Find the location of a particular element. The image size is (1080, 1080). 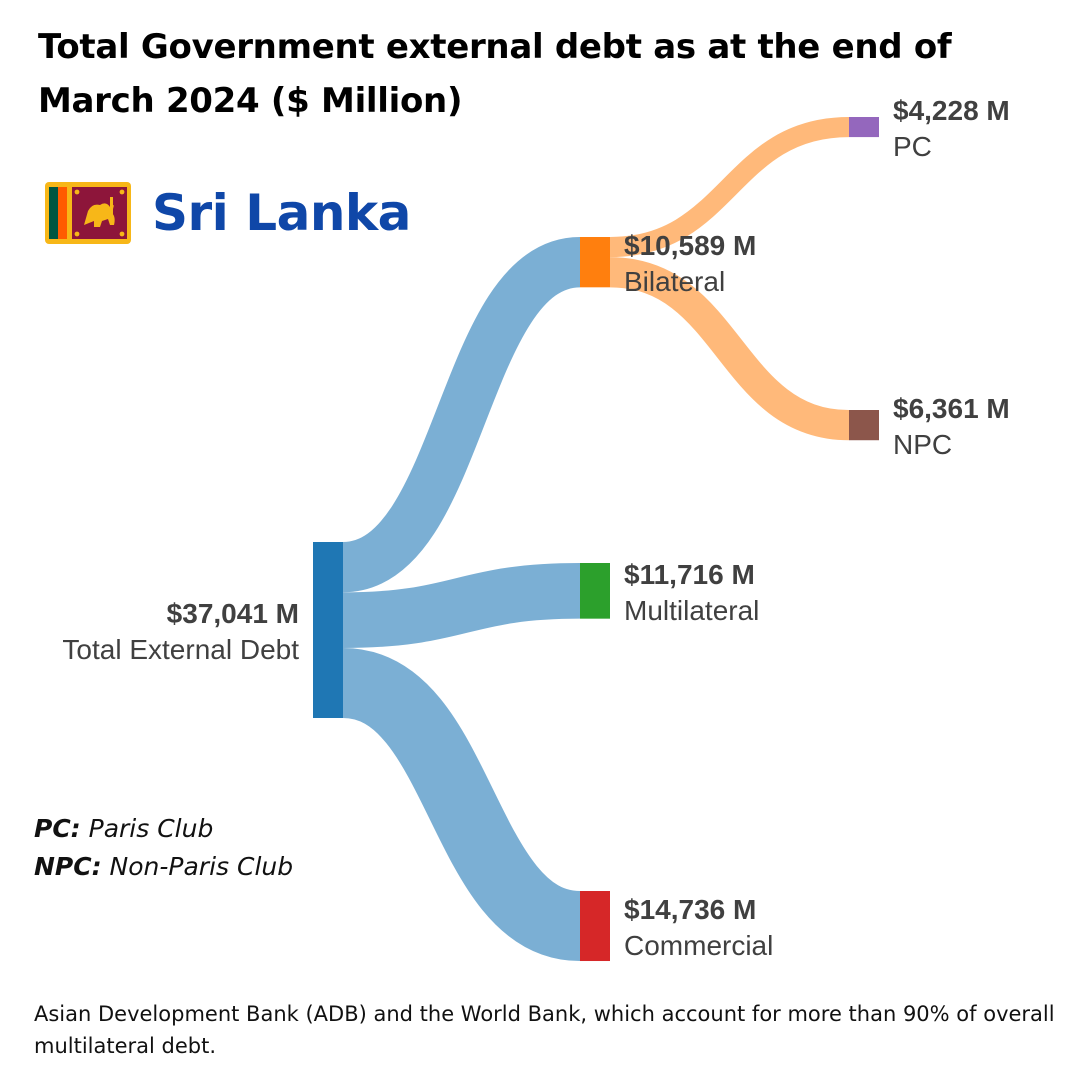

abbreviation-npc: NPC: Non-Paris Club is located at coordinates (163, 867).